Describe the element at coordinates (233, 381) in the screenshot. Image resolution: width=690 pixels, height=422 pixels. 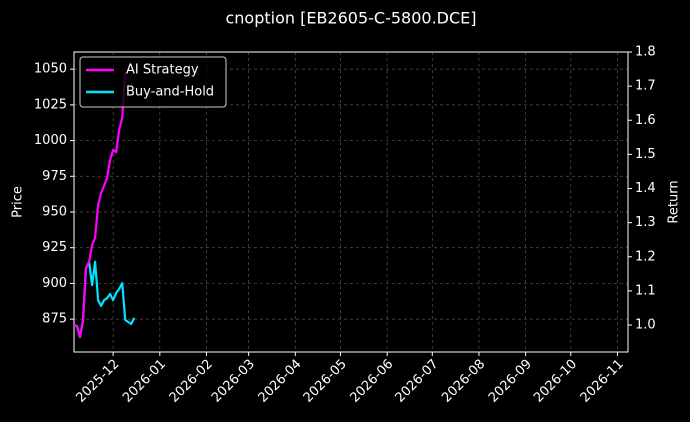
I see `x-tick-label: 2026-03` at that location.